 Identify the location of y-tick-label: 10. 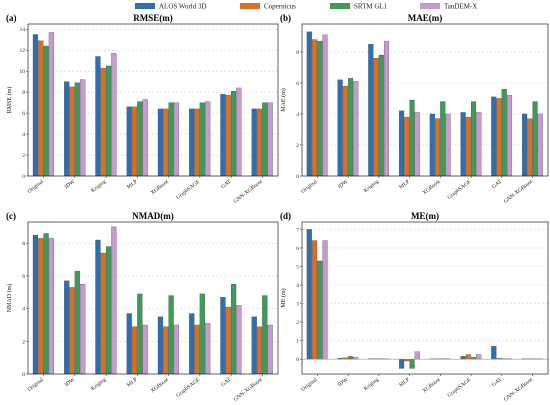
(23, 72).